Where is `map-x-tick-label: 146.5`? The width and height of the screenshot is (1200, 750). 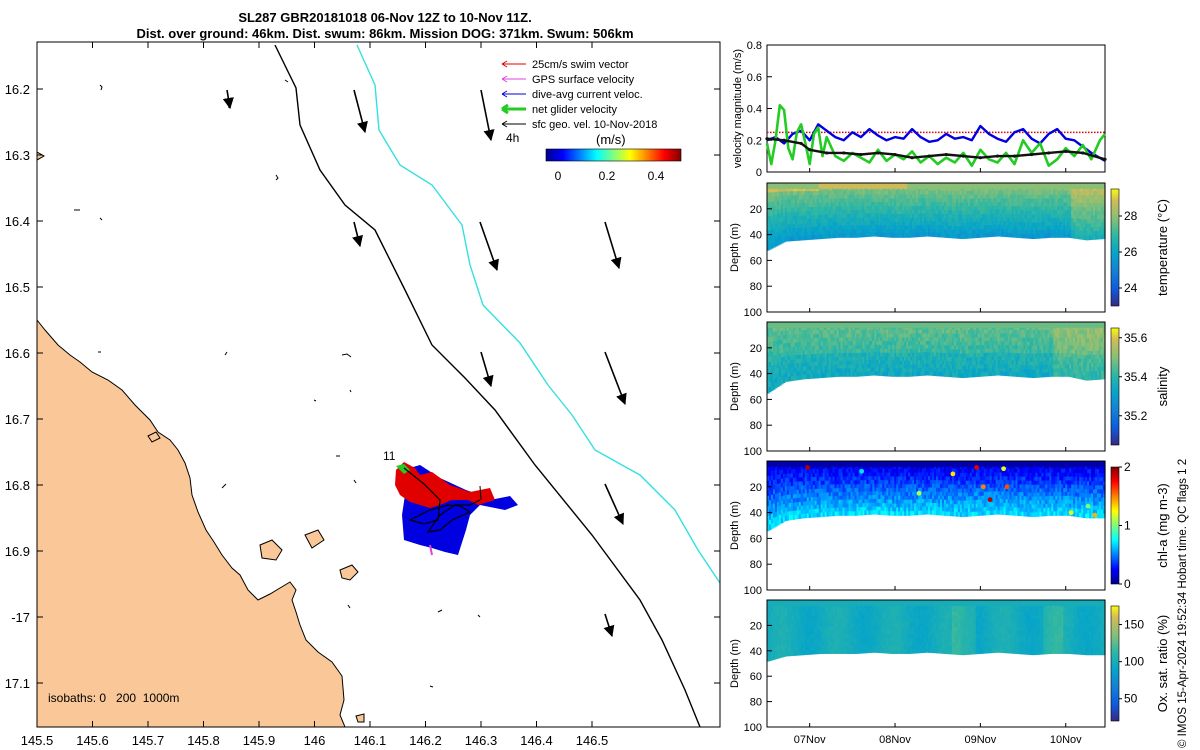 map-x-tick-label: 146.5 is located at coordinates (592, 740).